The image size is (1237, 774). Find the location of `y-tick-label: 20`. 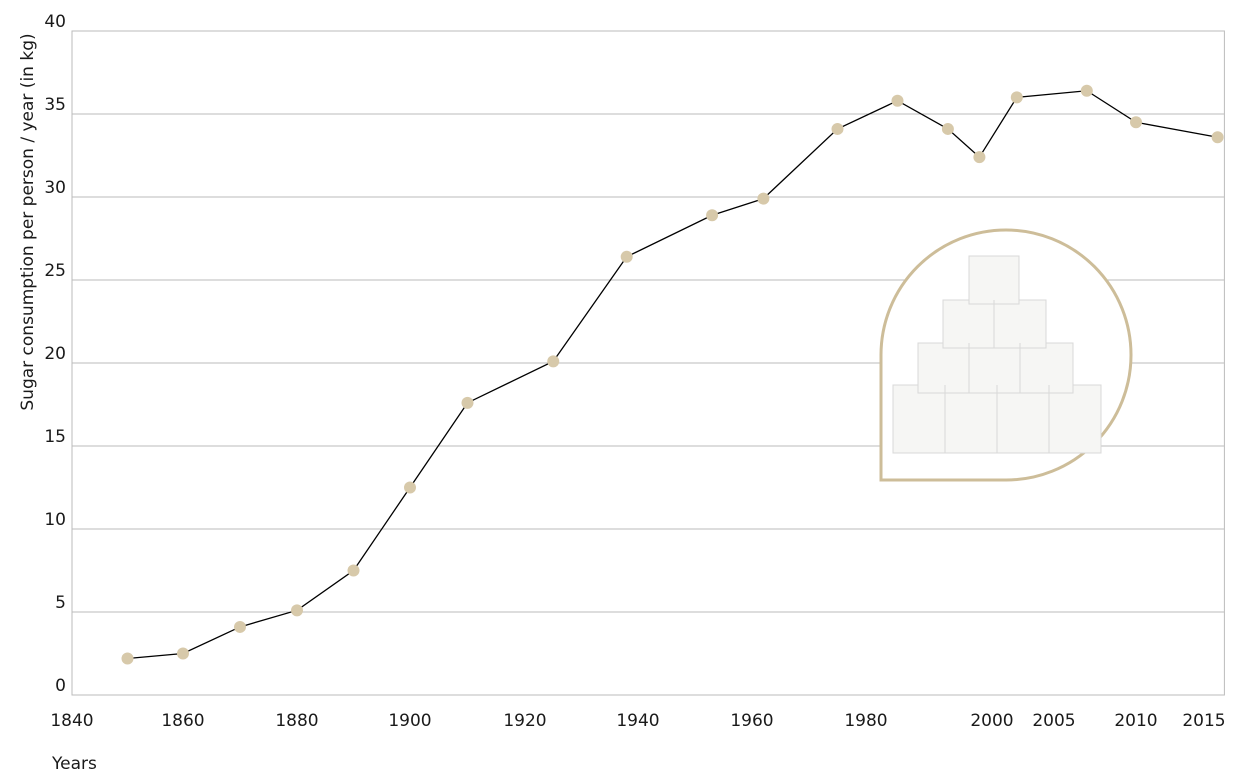

y-tick-label: 20 is located at coordinates (55, 354).